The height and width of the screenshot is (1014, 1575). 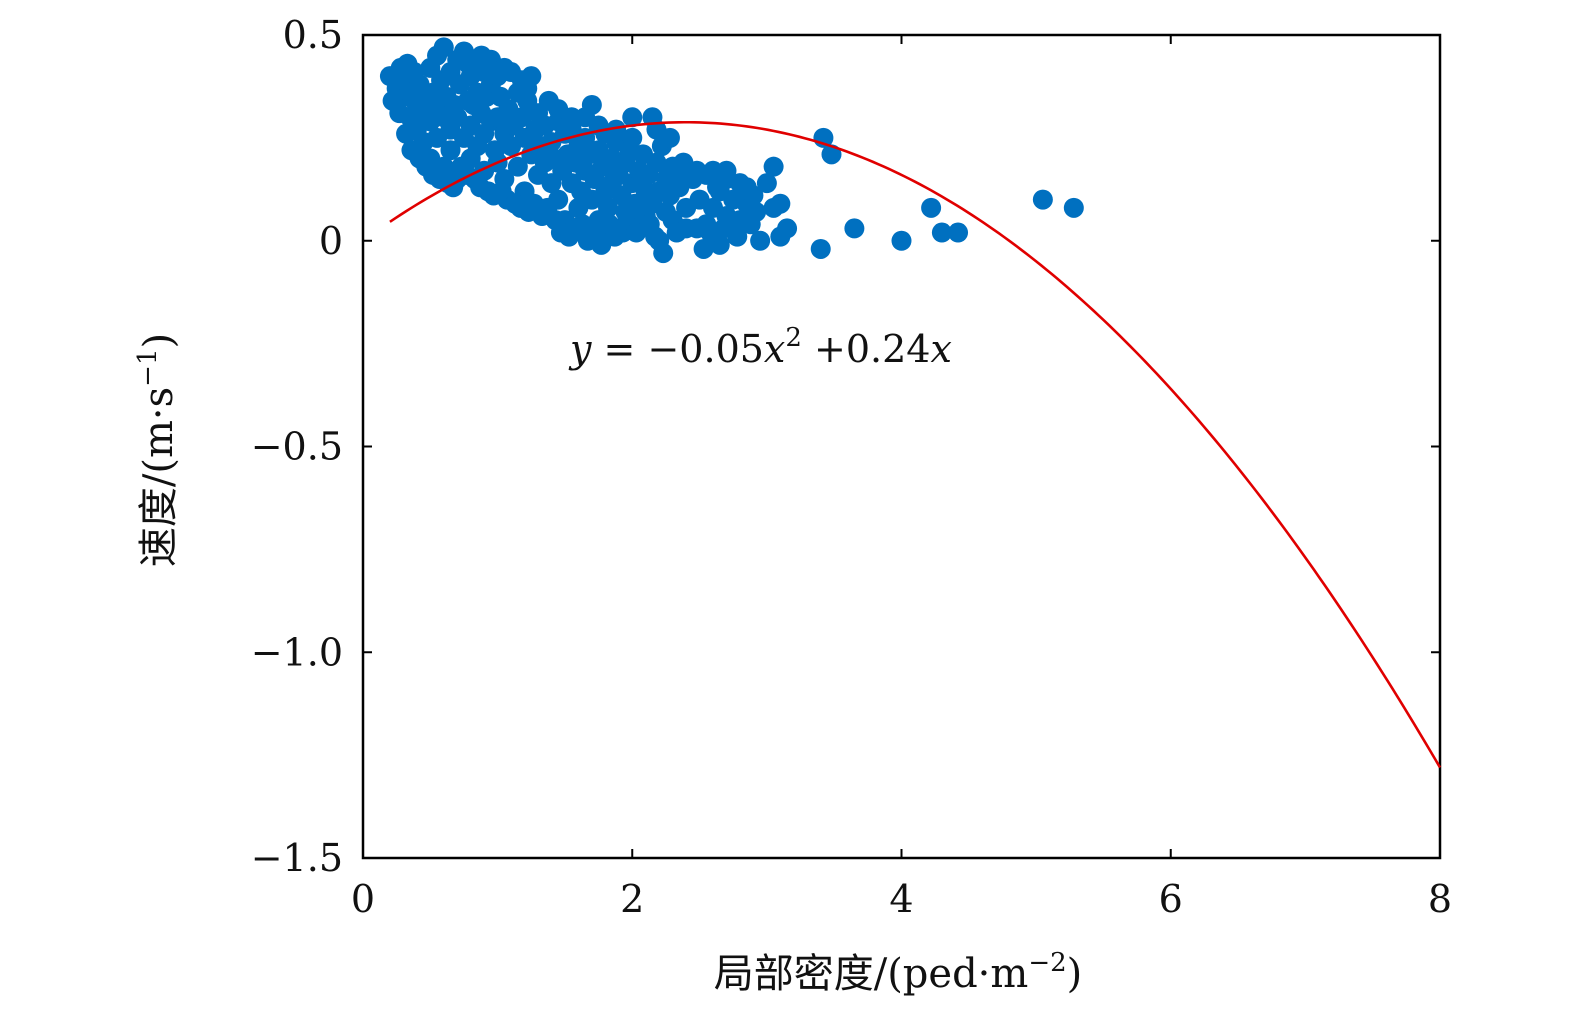 I want to click on x-tick-label: 4, so click(x=901, y=899).